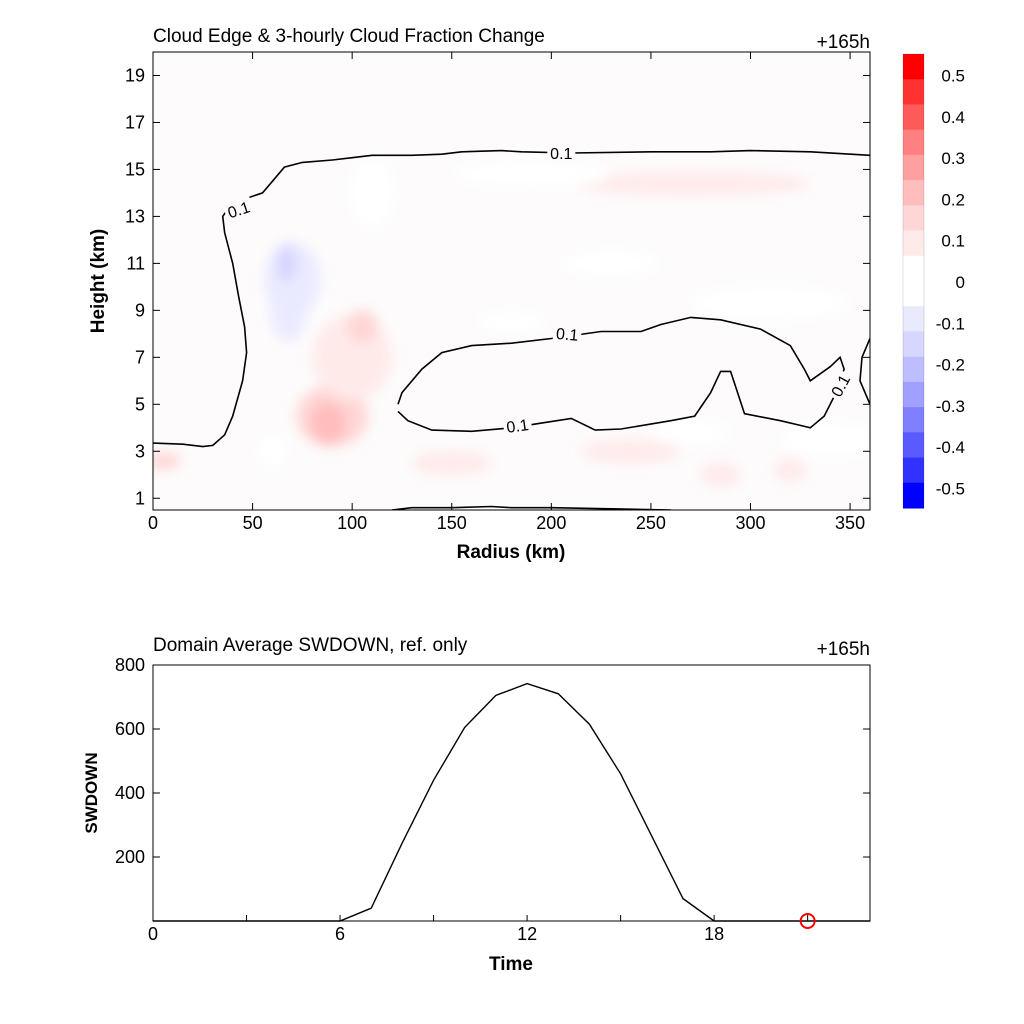 The width and height of the screenshot is (1024, 1024). I want to click on top-y-tick-label-3: 7, so click(140, 357).